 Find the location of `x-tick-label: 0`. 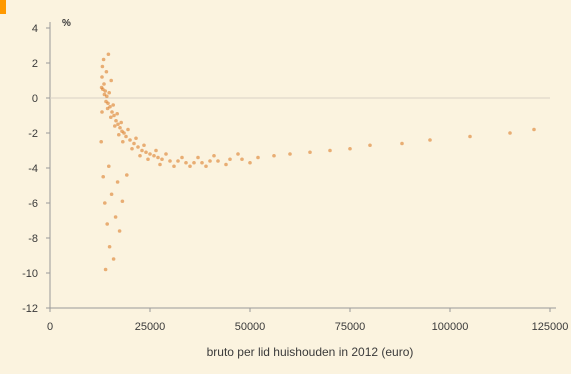

x-tick-label: 0 is located at coordinates (50, 327).